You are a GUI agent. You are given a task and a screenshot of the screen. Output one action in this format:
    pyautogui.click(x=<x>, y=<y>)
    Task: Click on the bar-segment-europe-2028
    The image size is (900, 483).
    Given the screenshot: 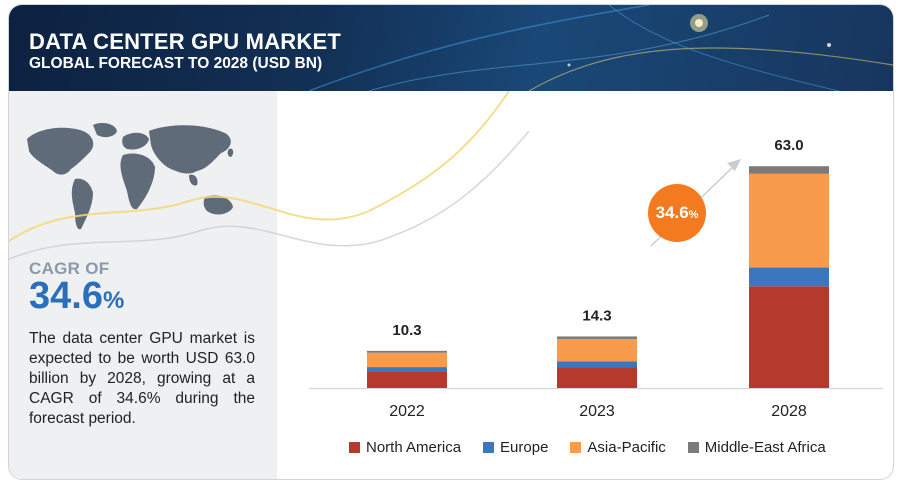 What is the action you would take?
    pyautogui.click(x=789, y=277)
    